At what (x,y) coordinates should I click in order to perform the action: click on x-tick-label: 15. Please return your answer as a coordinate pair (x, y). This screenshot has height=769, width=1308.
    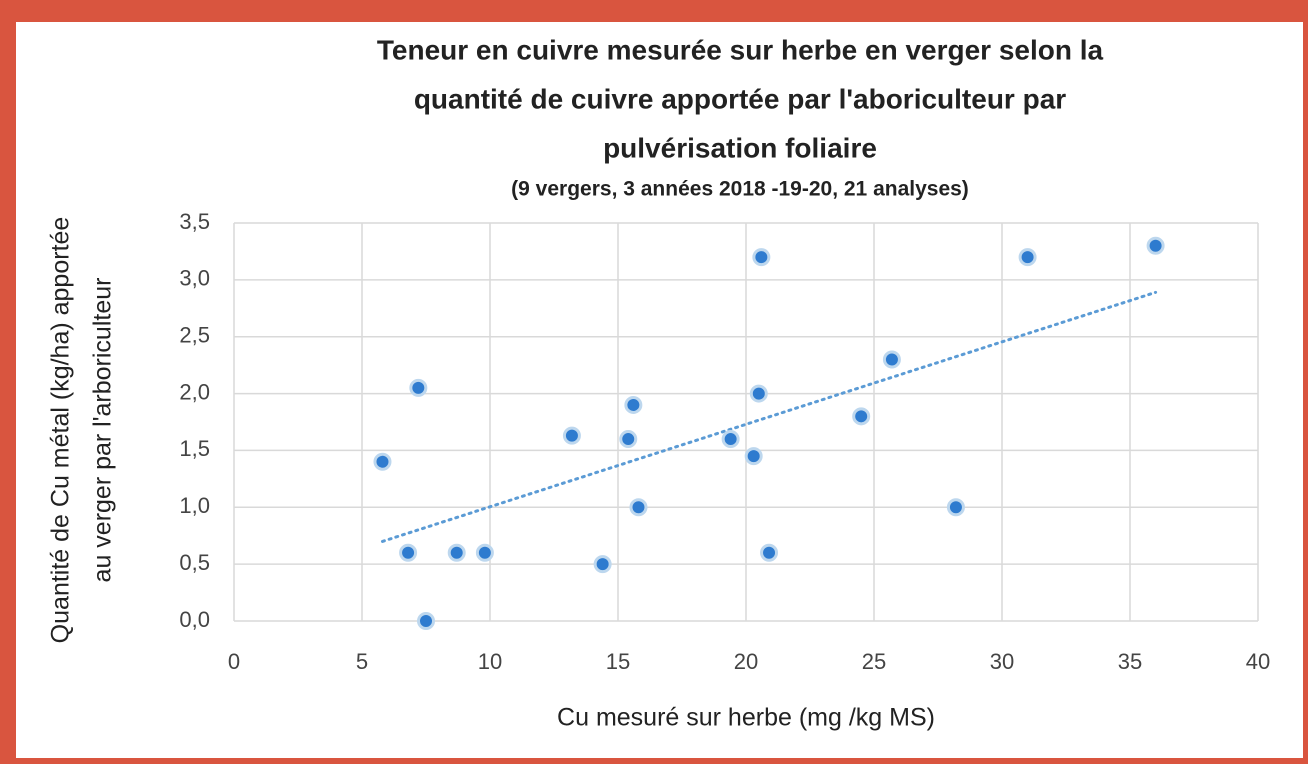
    Looking at the image, I should click on (618, 661).